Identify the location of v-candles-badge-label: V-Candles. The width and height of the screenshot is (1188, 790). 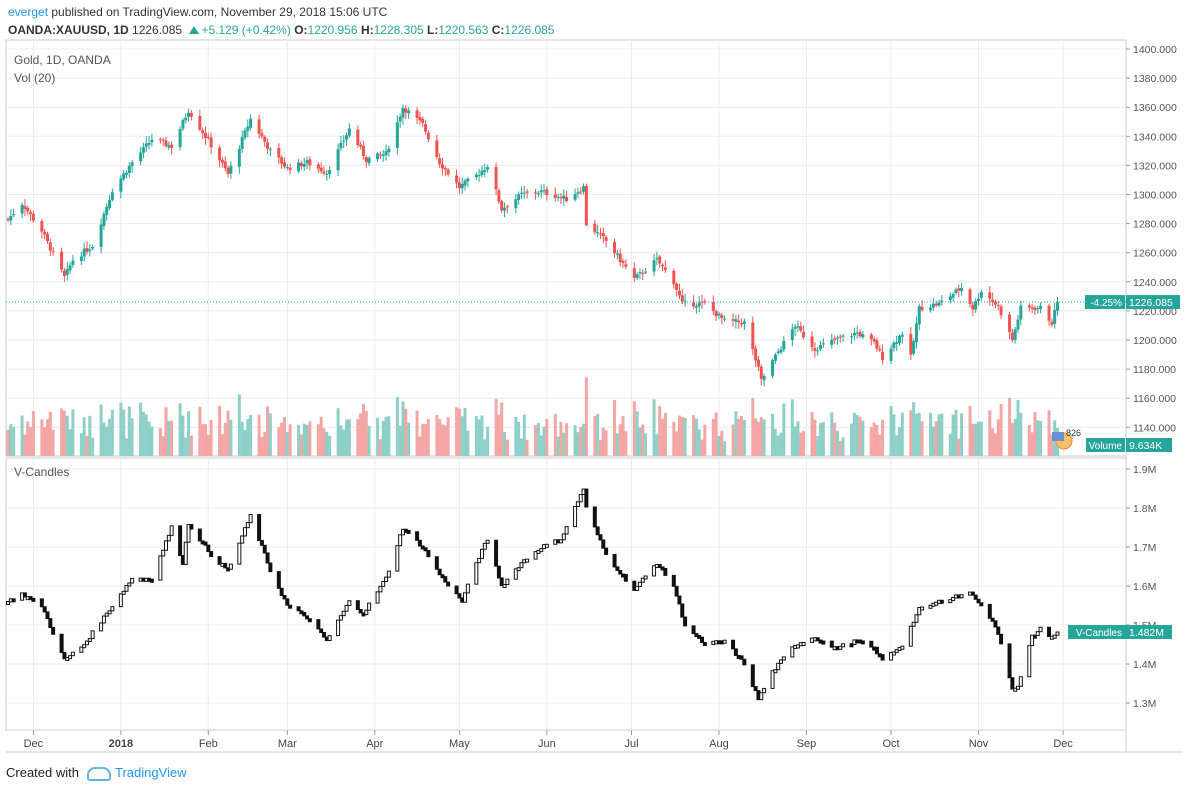
(1099, 633).